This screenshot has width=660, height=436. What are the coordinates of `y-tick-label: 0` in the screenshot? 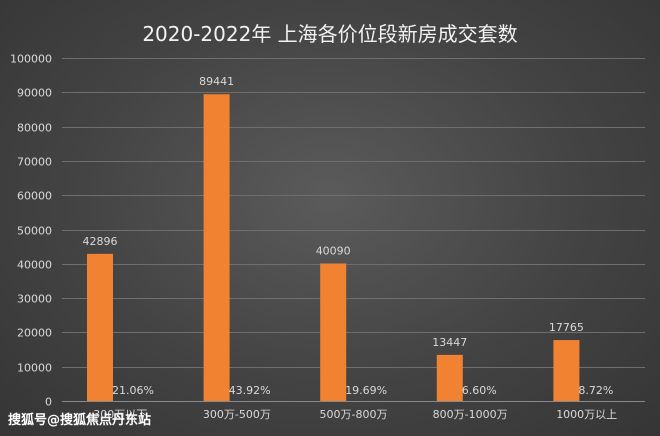 It's located at (48, 402).